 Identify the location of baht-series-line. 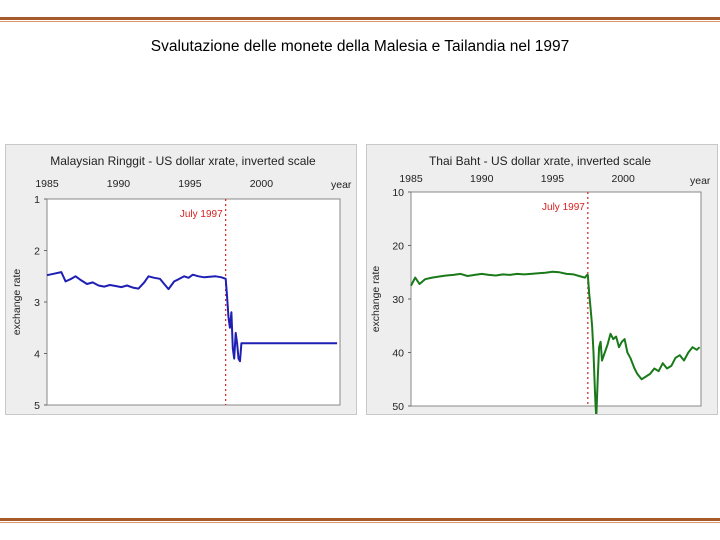
(555, 342).